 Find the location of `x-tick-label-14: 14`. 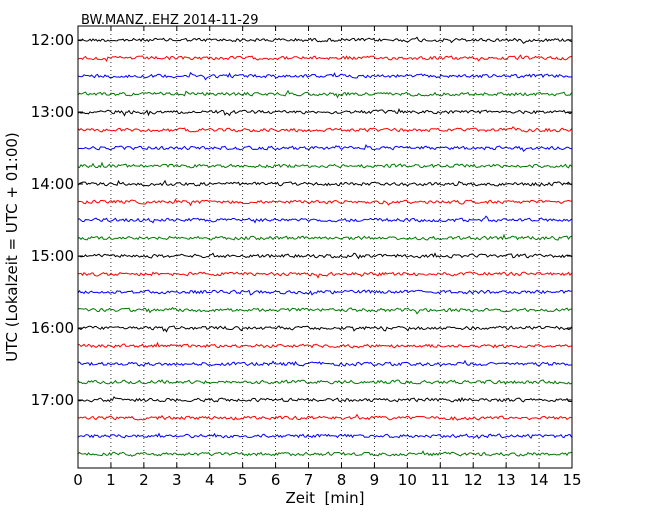

x-tick-label-14: 14 is located at coordinates (539, 480).